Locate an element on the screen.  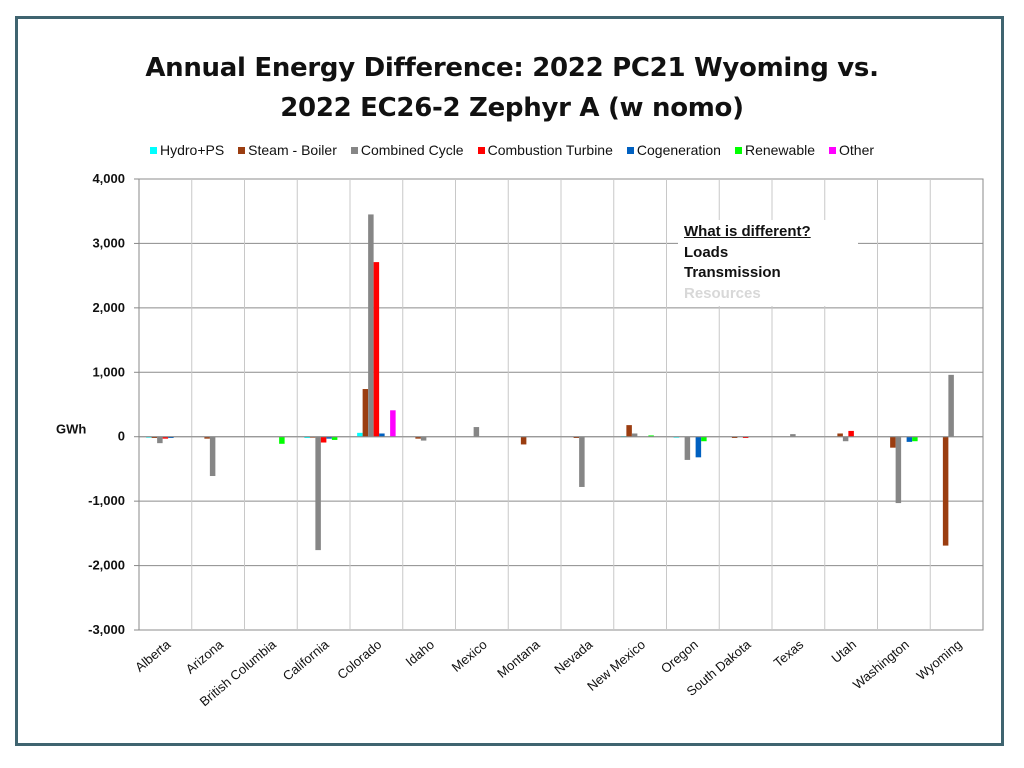
legend-entry: Cogeneration is located at coordinates (673, 150).